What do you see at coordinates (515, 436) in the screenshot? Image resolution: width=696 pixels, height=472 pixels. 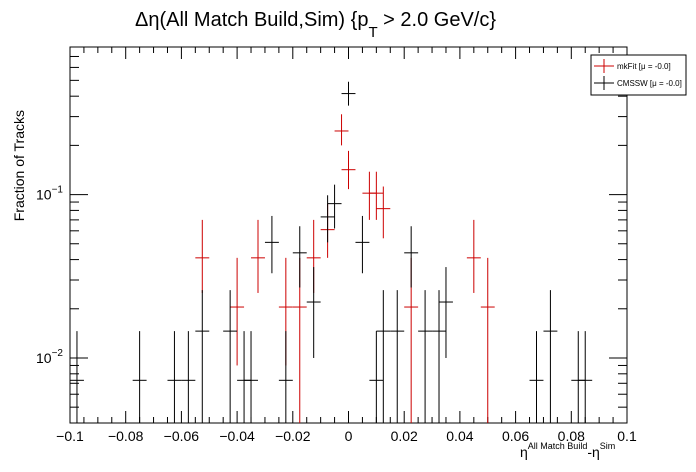 I see `x-tick-label: 0.06` at bounding box center [515, 436].